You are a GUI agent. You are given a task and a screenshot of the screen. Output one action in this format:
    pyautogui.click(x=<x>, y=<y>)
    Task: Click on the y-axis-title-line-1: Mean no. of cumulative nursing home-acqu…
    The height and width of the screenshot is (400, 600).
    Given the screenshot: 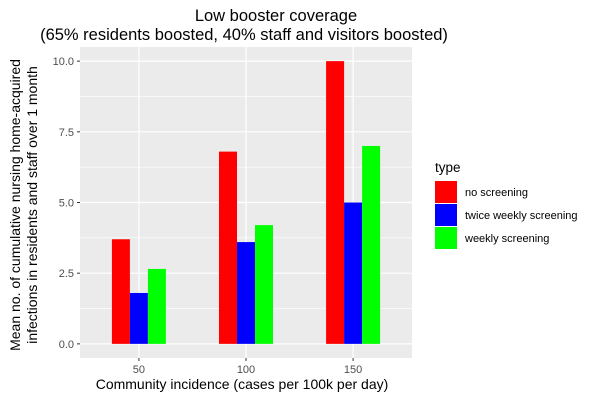 What is the action you would take?
    pyautogui.click(x=15, y=205)
    